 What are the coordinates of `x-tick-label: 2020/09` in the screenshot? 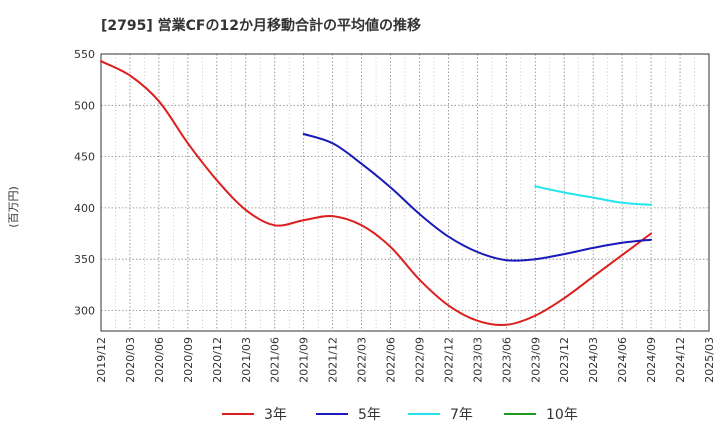 It's located at (188, 360).